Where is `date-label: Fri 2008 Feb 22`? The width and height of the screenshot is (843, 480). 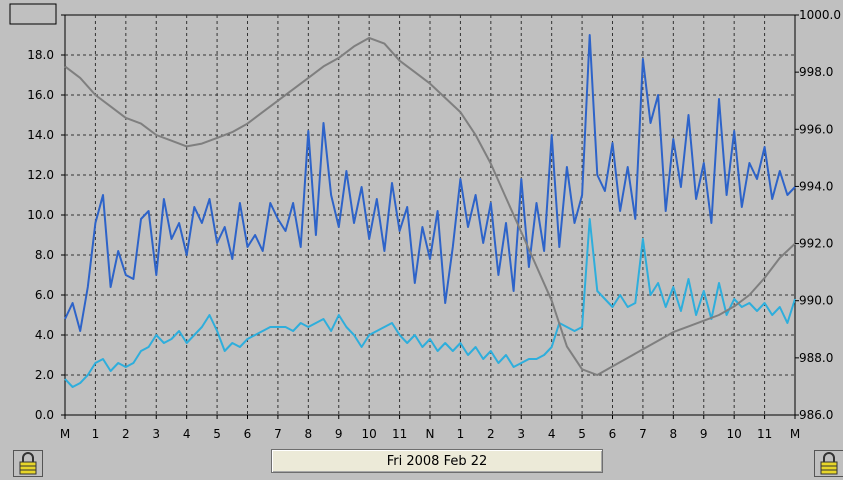
date-label: Fri 2008 Feb 22 is located at coordinates (437, 461).